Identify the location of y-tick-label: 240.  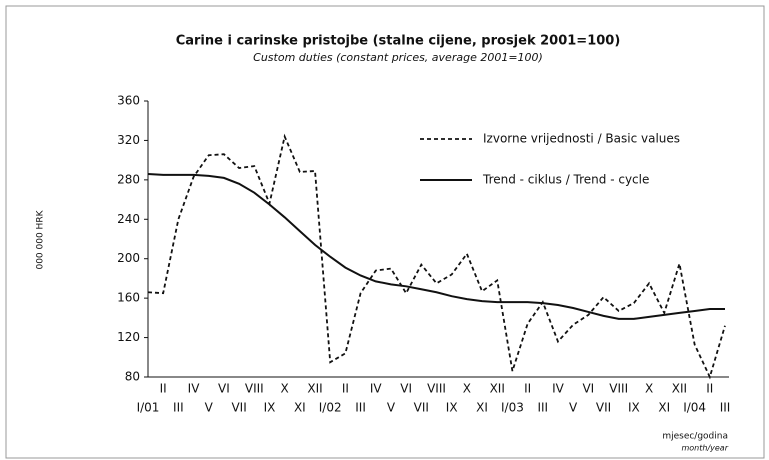
(128, 219).